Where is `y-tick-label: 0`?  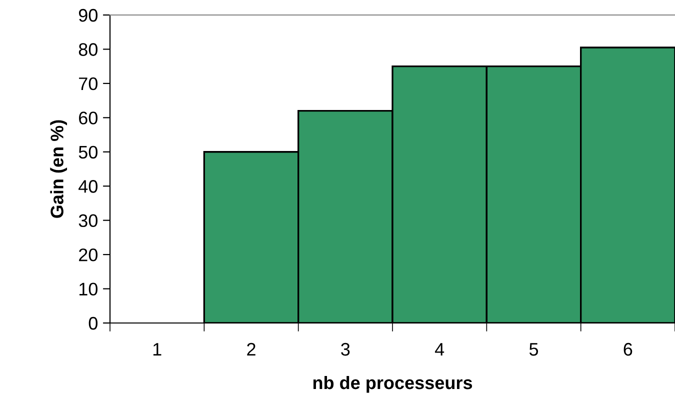
y-tick-label: 0 is located at coordinates (93, 323).